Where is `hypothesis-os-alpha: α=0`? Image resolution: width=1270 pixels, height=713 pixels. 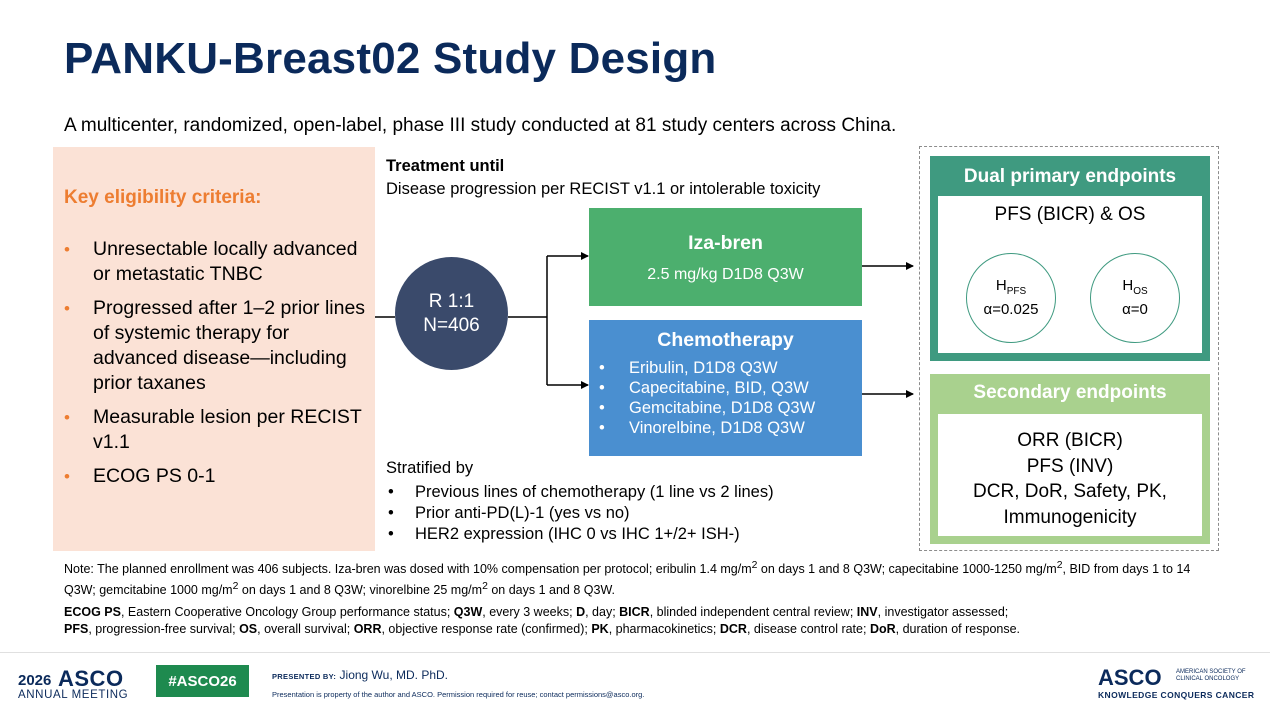 hypothesis-os-alpha: α=0 is located at coordinates (1135, 309).